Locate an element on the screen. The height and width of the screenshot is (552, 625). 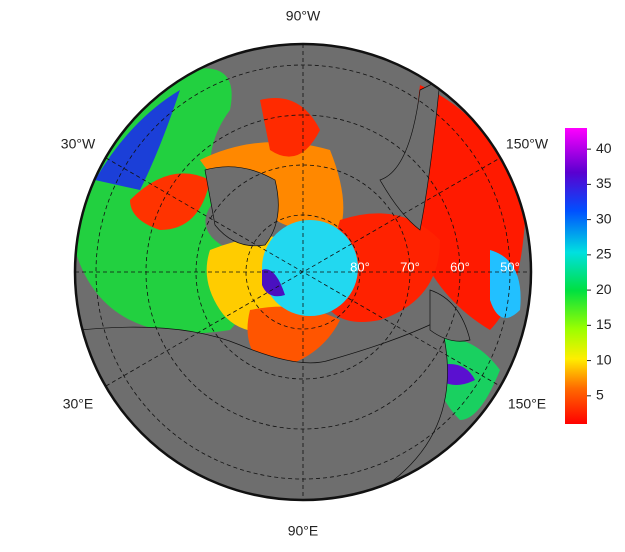
longitude-label: 30°E is located at coordinates (78, 404).